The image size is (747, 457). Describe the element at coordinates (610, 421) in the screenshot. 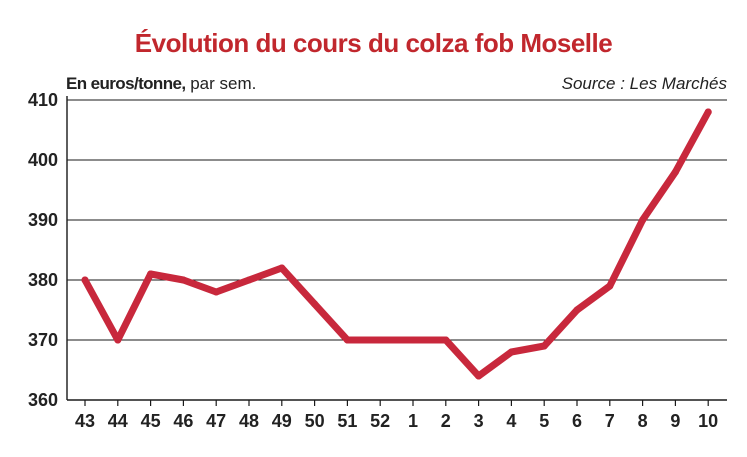

I see `x-tick-label: 7` at that location.